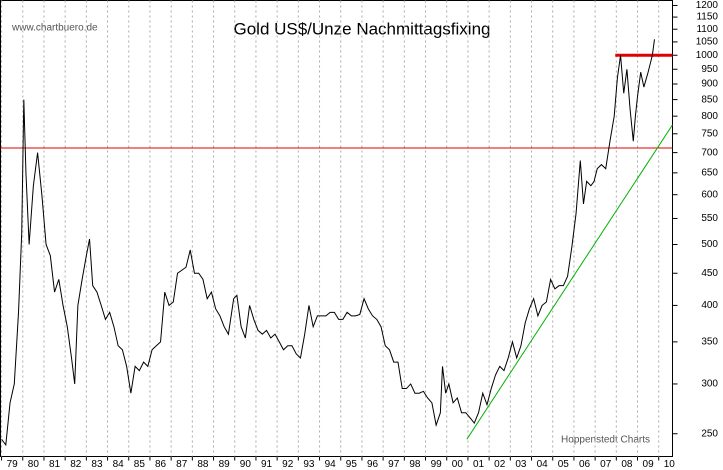 This screenshot has height=470, width=723. Describe the element at coordinates (97, 464) in the screenshot. I see `x-tick-label: 83` at that location.